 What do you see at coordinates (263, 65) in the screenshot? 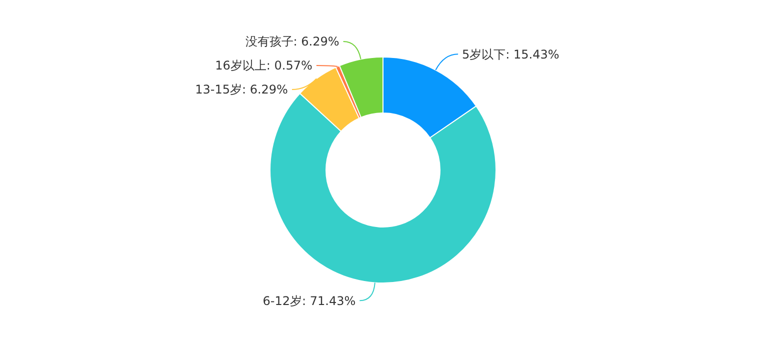
I see `slice-label: 16岁以上: 0.57%` at bounding box center [263, 65].